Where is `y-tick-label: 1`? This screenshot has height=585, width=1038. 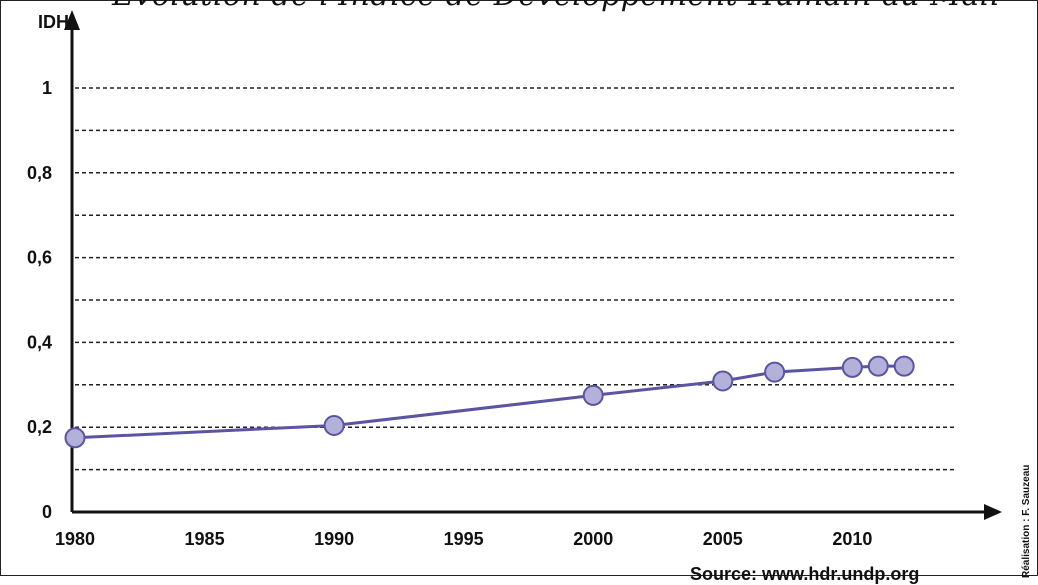 y-tick-label: 1 is located at coordinates (47, 88).